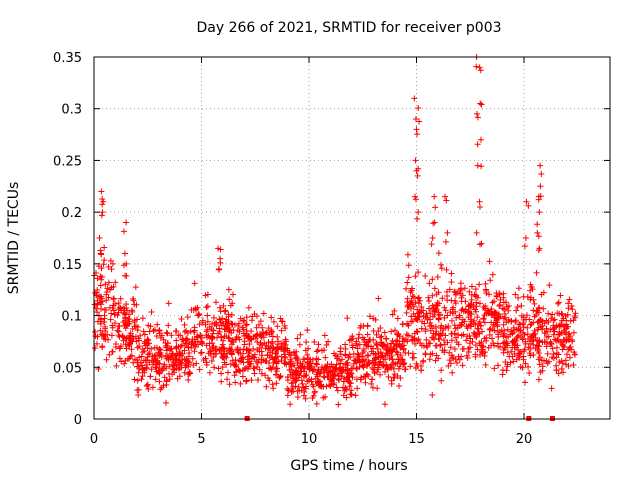 Image resolution: width=640 pixels, height=480 pixels. Describe the element at coordinates (71, 317) in the screenshot. I see `y-tick-label: 0.1` at that location.